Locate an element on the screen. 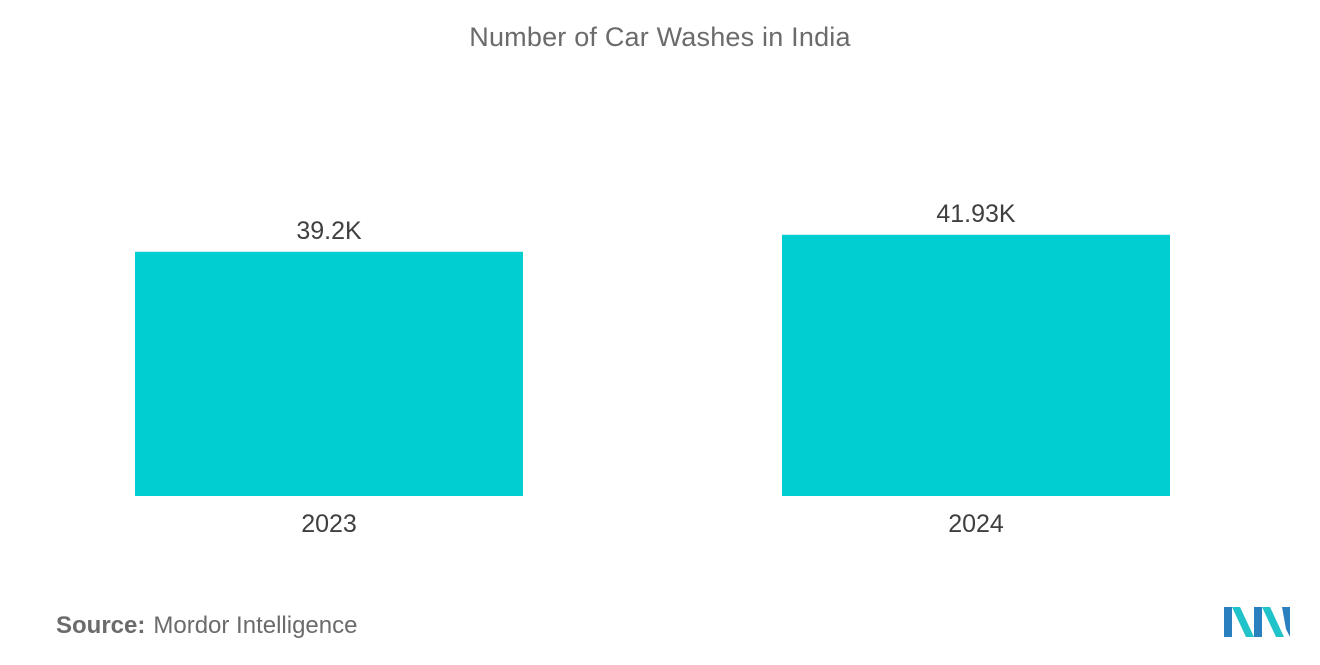 This screenshot has height=665, width=1320. mordor-intelligence-logo-icon is located at coordinates (1257, 622).